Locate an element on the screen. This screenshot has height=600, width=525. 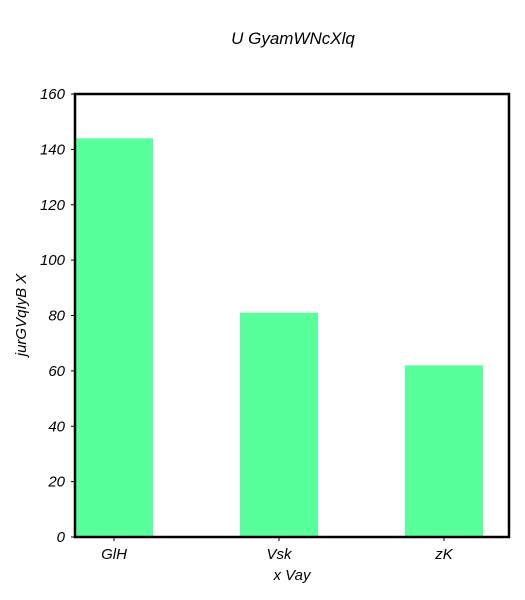
x-axis-ticks: GlH Vsk zK is located at coordinates (277, 550).